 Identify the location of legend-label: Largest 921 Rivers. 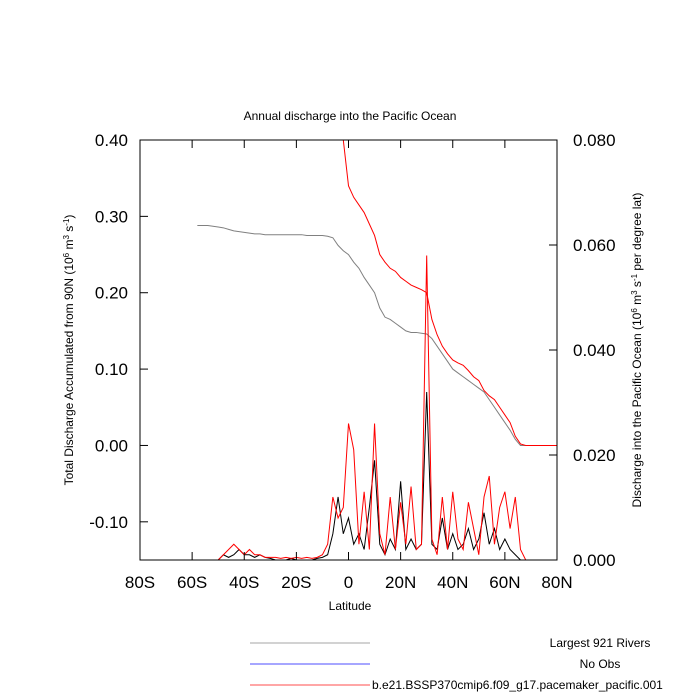
(600, 643).